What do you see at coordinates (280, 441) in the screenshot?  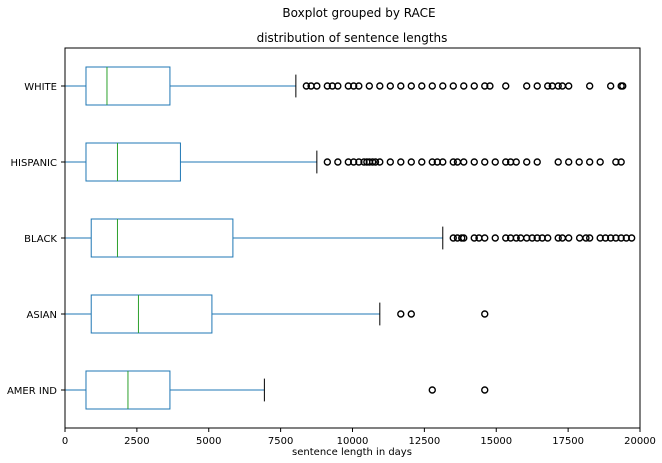 I see `x-tick-label: 7500` at bounding box center [280, 441].